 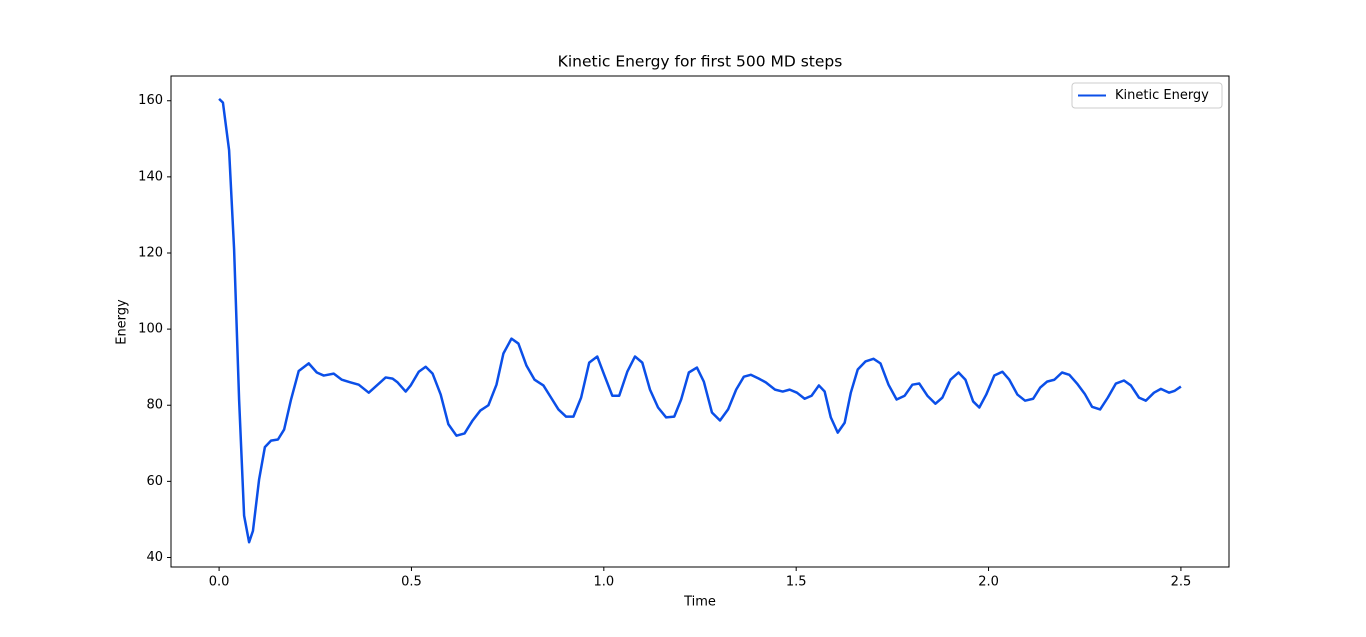 What do you see at coordinates (988, 582) in the screenshot?
I see `x-tick-label: 2.0` at bounding box center [988, 582].